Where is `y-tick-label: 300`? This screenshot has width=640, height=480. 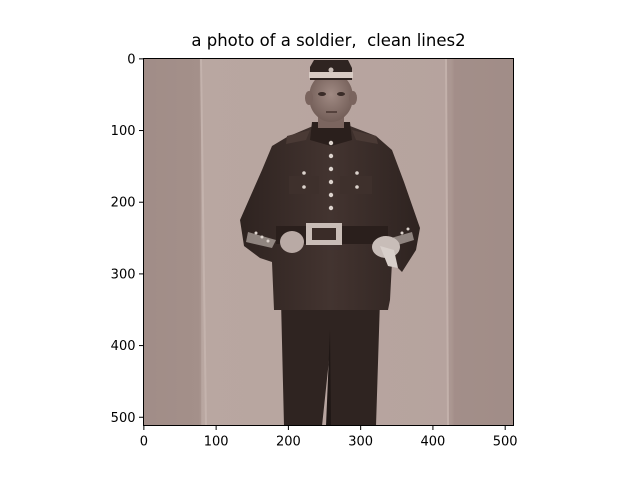 y-tick-label: 300 is located at coordinates (123, 274).